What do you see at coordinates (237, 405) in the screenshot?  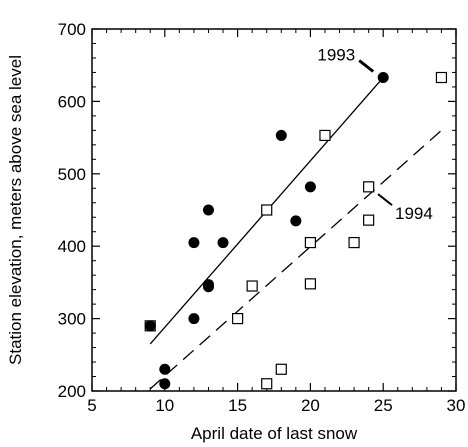 I see `x-tick-label: 15` at bounding box center [237, 405].